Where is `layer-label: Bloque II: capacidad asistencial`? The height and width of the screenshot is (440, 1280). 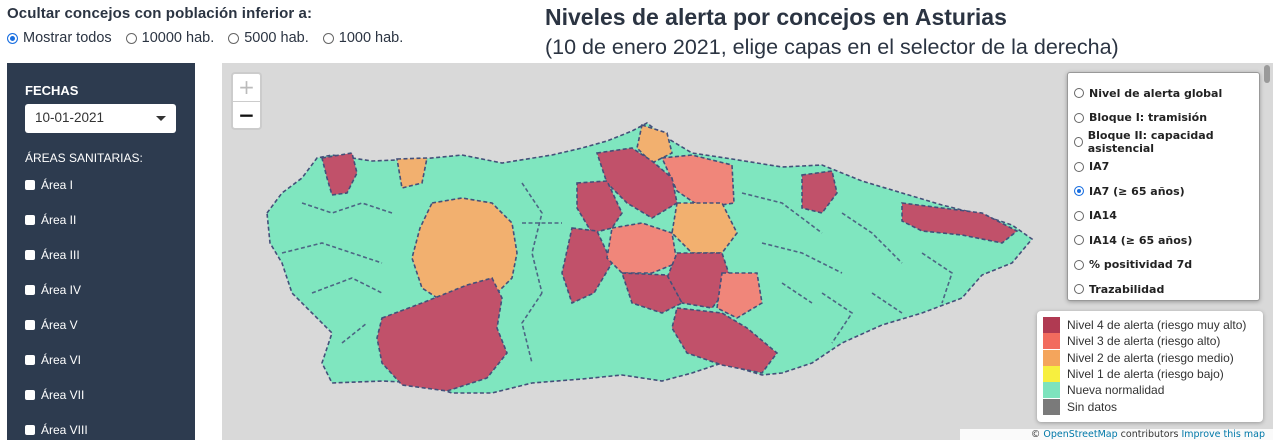 layer-label: Bloque II: capacidad asistencial is located at coordinates (1150, 142).